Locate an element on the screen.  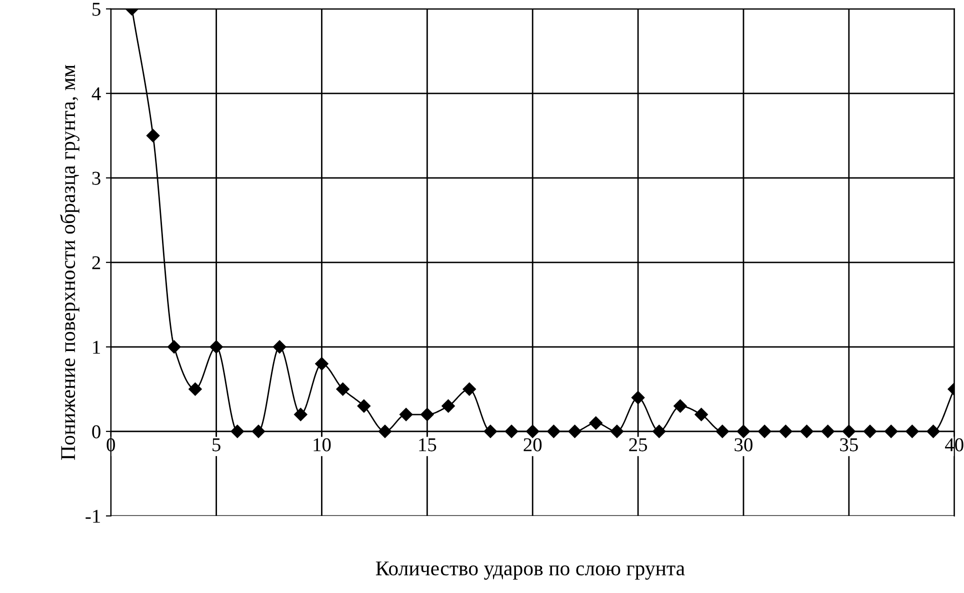
y-axis-title: Понижение поверхности образца грунта, мм is located at coordinates (70, 262).